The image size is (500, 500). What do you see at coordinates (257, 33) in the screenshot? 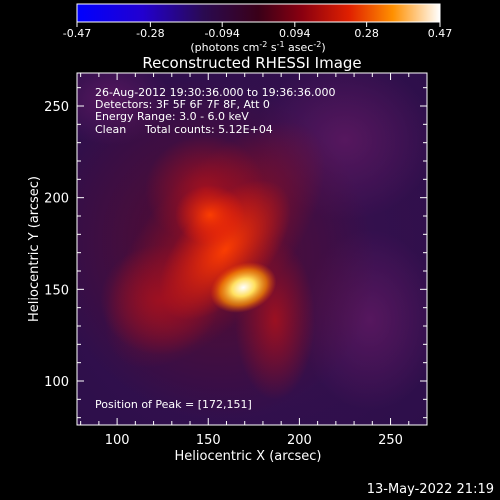
I see `colorbar-tick-labels: -0.47 -0.28 -0.094 0.094 0.28 0.47` at bounding box center [257, 33].